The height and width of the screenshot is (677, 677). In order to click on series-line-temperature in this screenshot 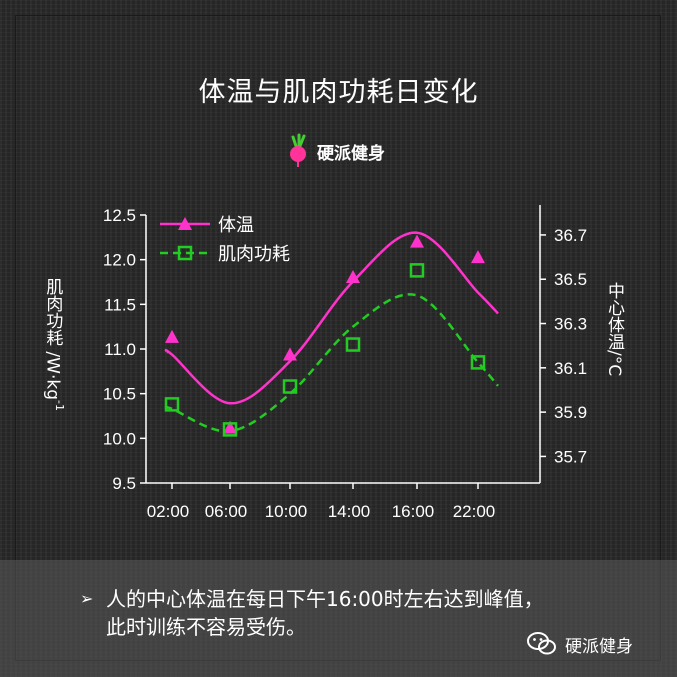, I will do `click(331, 318)`.